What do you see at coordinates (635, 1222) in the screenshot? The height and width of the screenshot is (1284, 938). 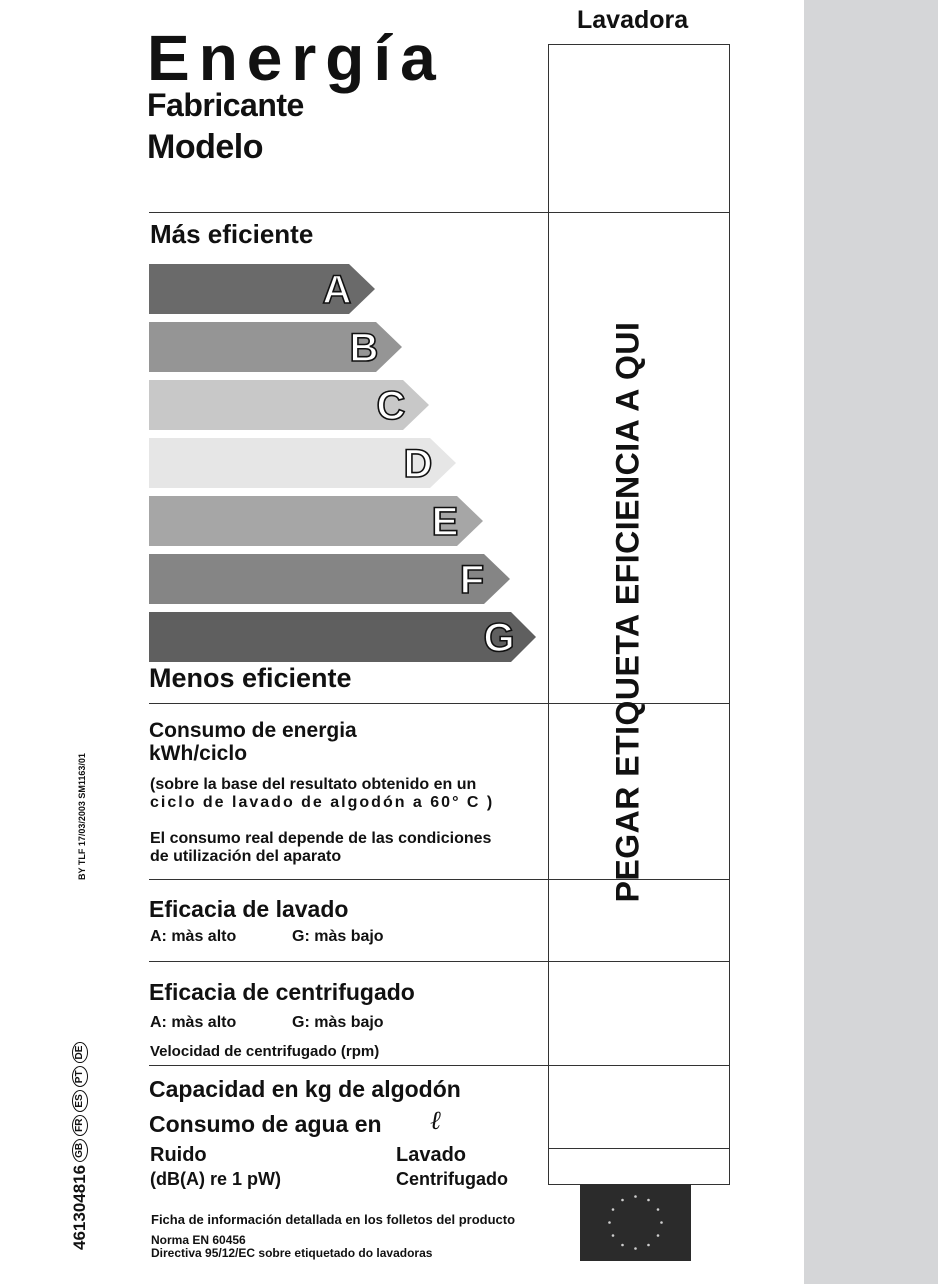 I see `eu-flag-icon` at bounding box center [635, 1222].